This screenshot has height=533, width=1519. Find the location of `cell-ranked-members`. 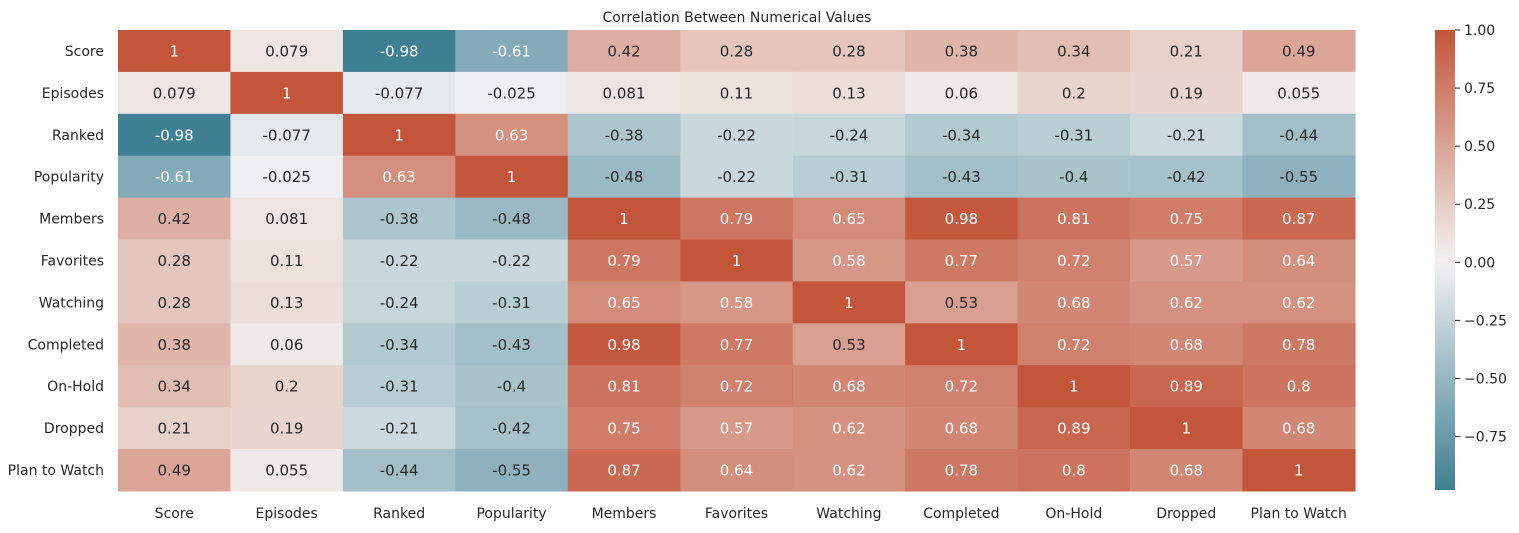

cell-ranked-members is located at coordinates (624, 135).